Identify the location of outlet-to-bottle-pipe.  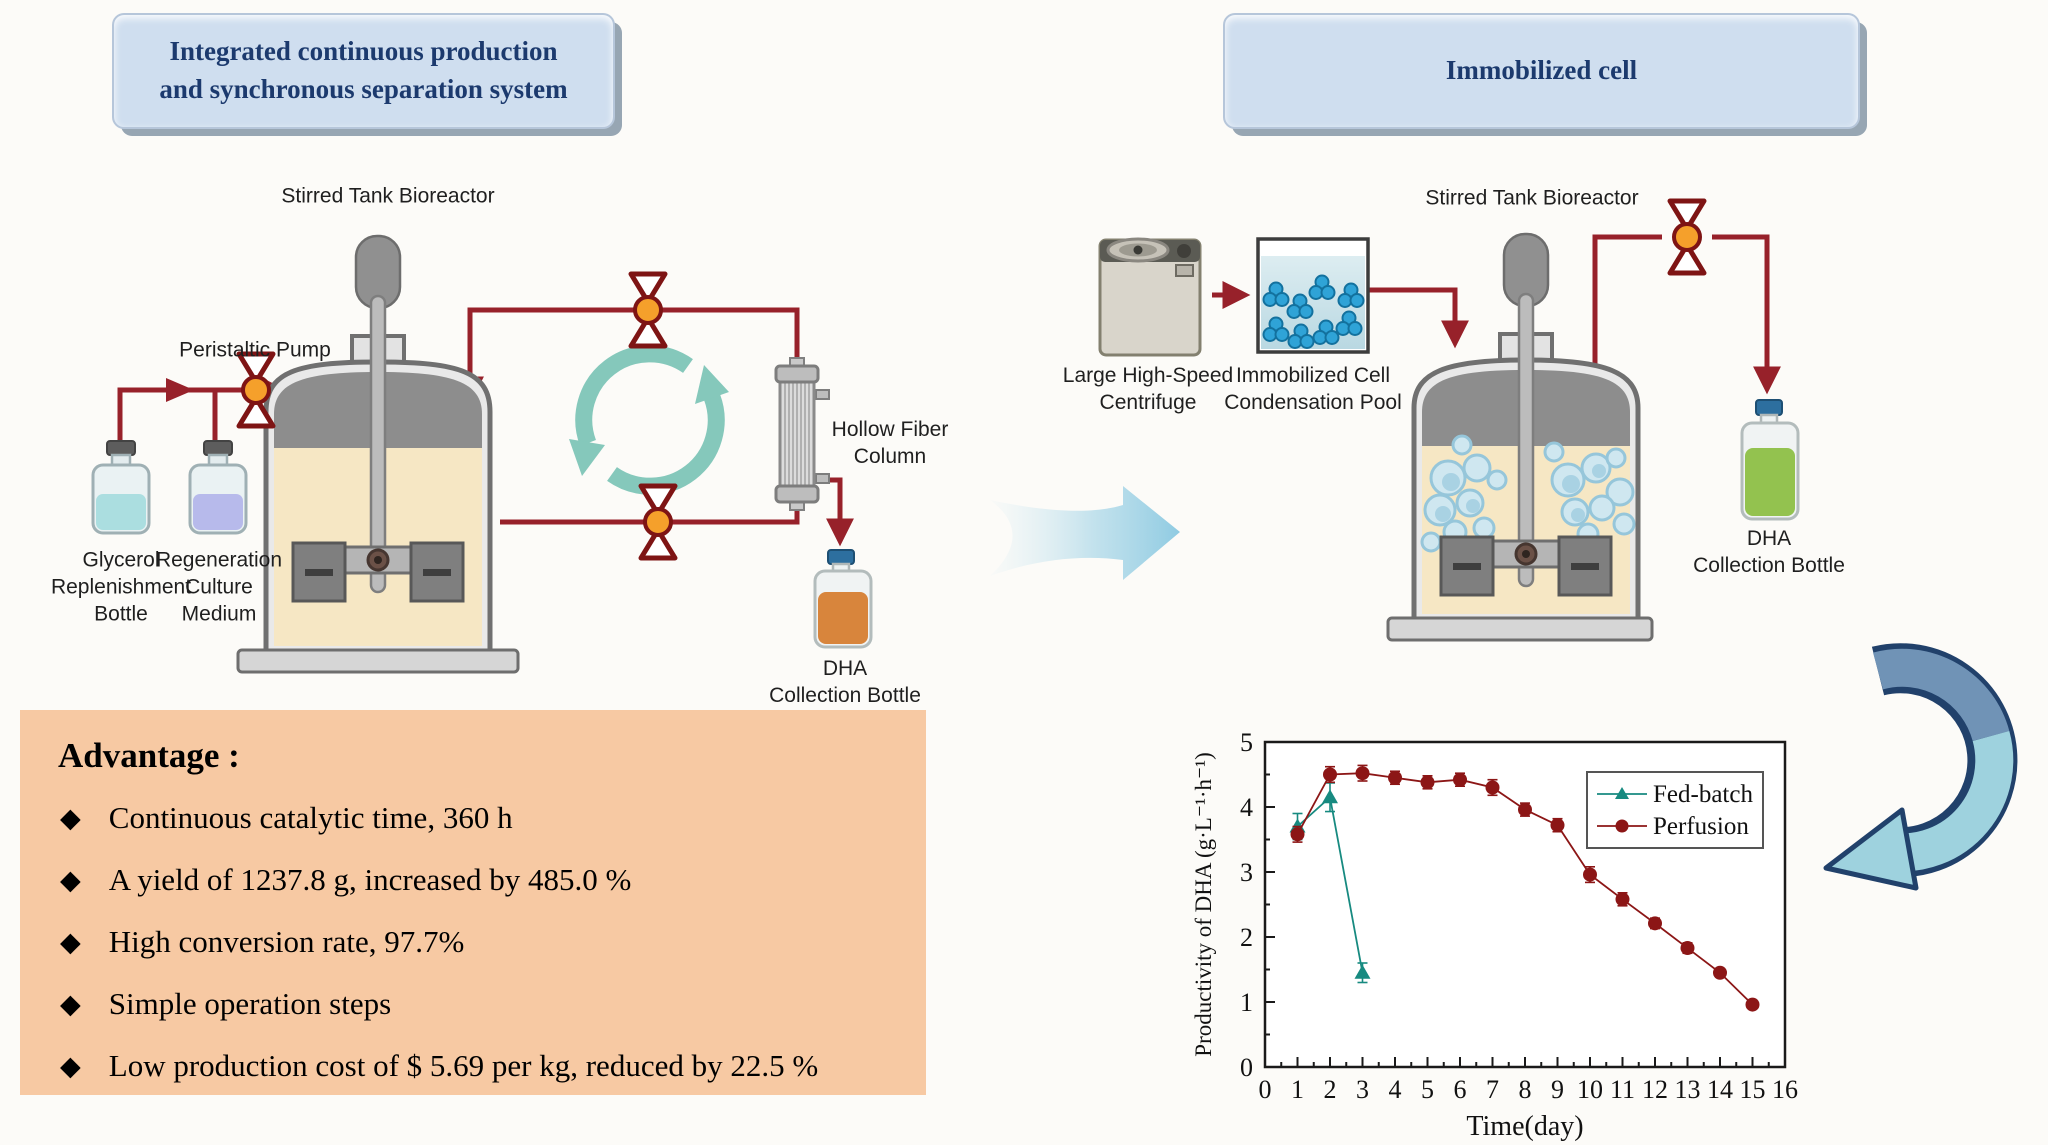
(1746, 314).